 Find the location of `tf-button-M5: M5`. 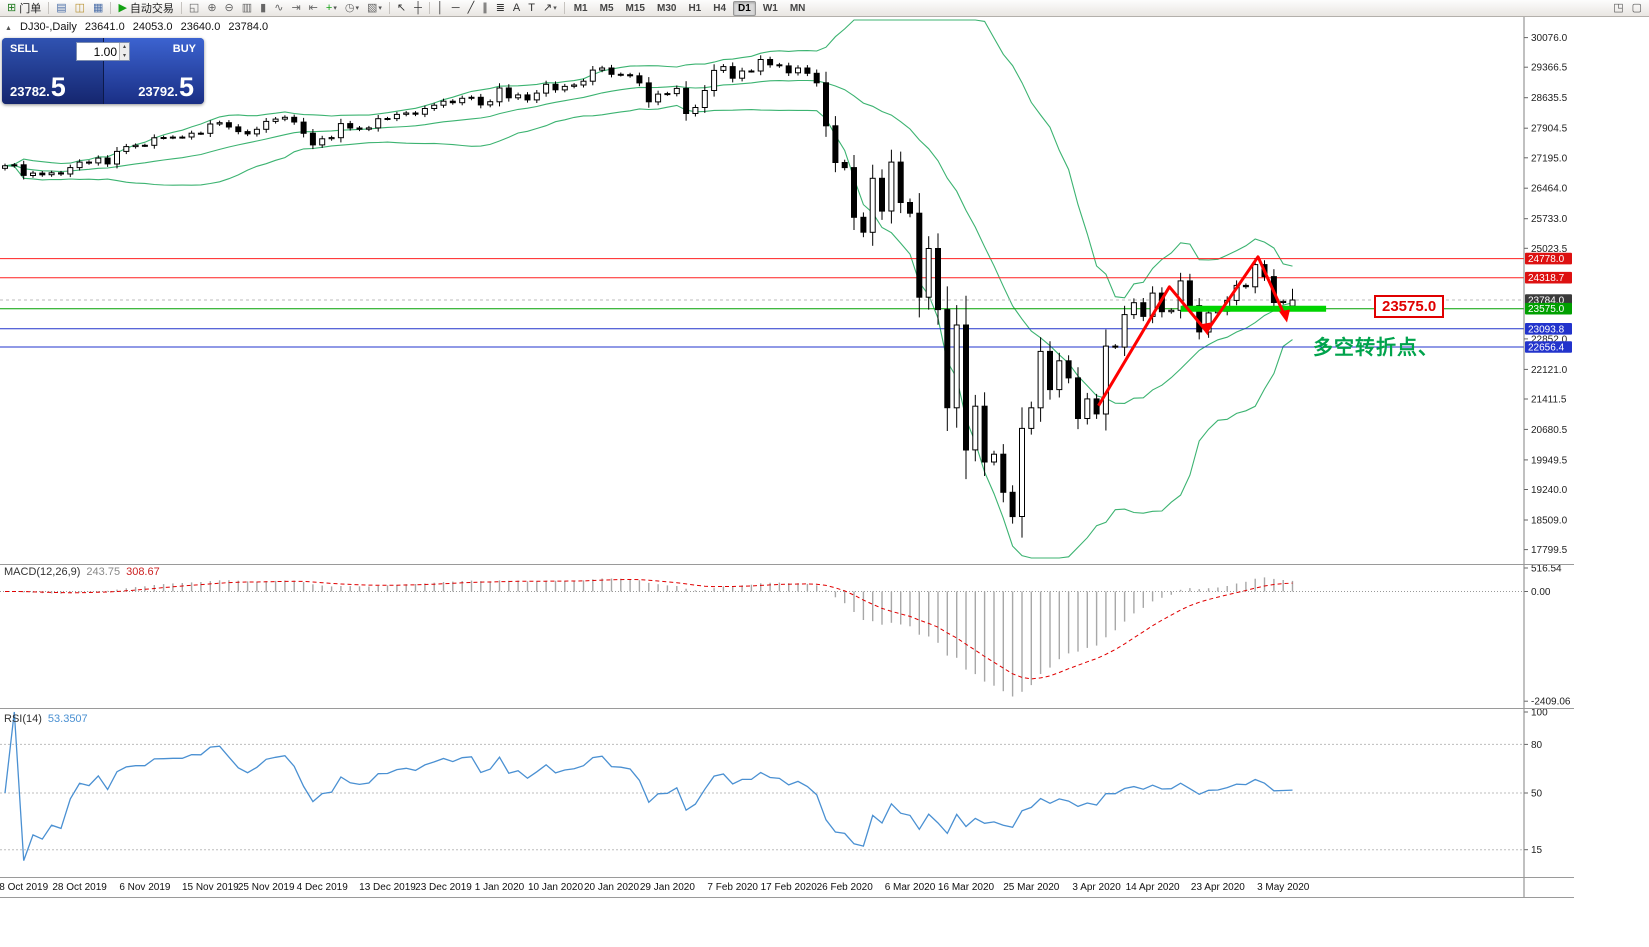

tf-button-M5: M5 is located at coordinates (606, 8).